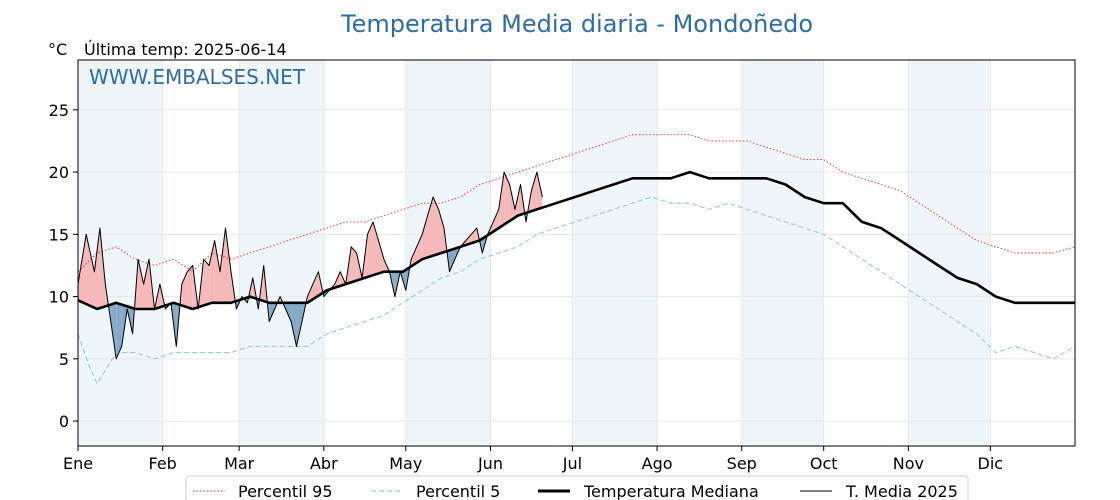  Describe the element at coordinates (239, 463) in the screenshot. I see `x-tick-label: Mar` at that location.